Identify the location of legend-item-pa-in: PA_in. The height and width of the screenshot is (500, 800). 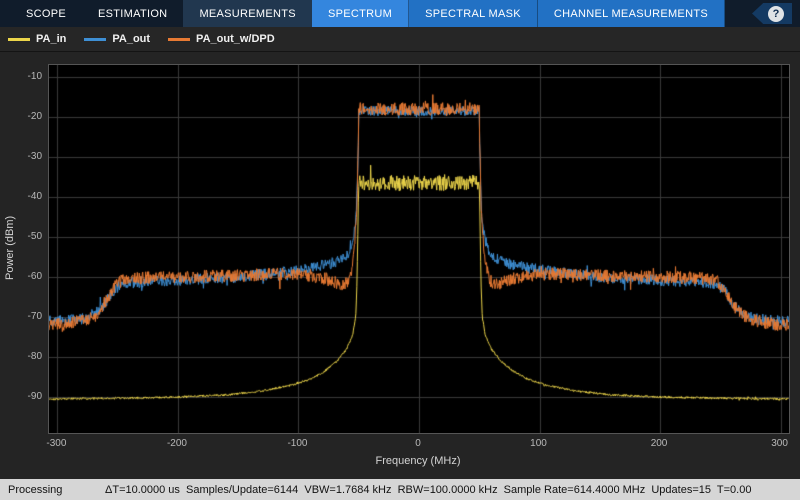
(37, 39).